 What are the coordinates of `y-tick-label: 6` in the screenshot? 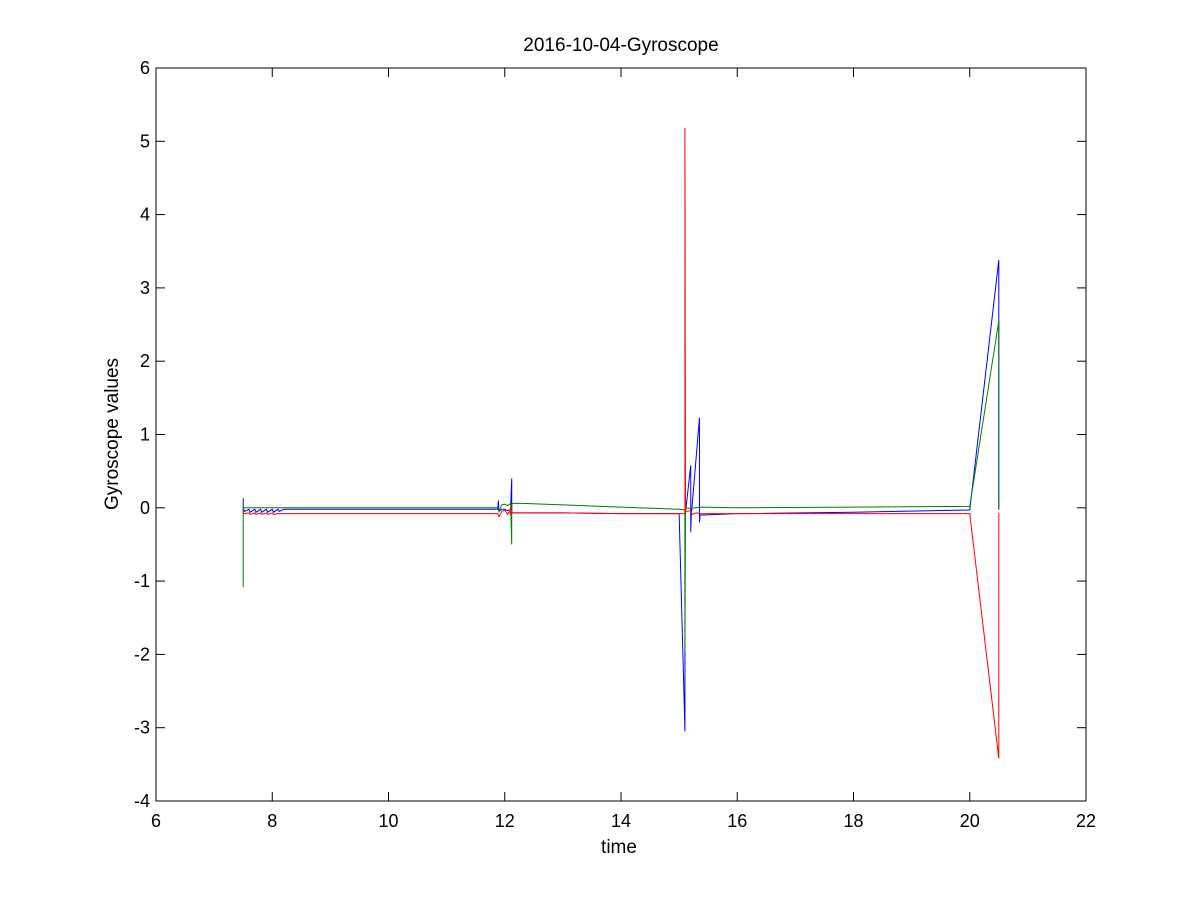 It's located at (145, 68).